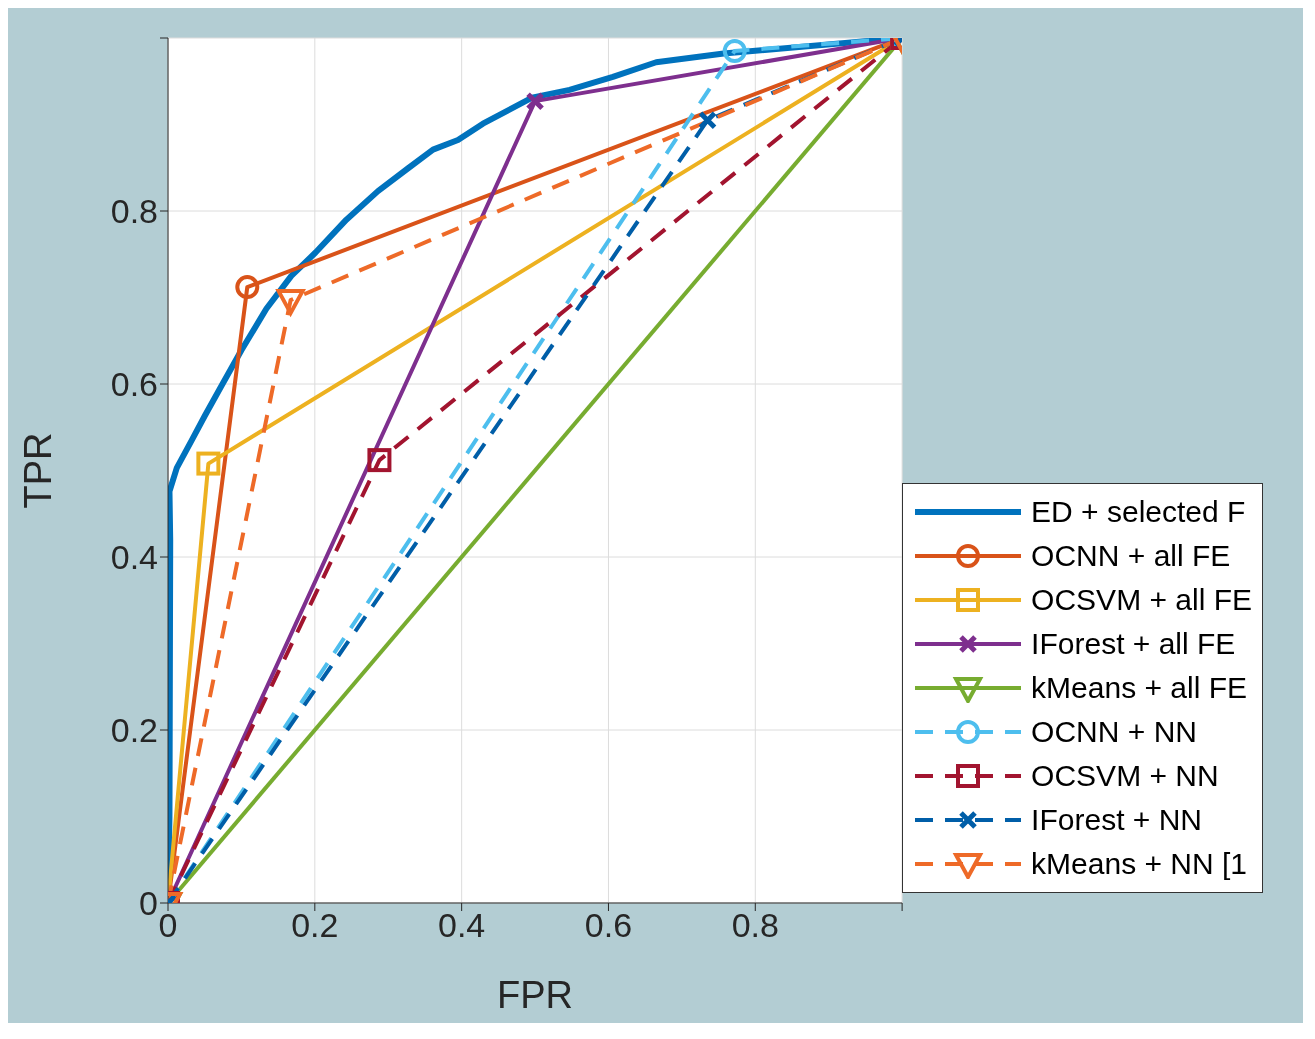 The height and width of the screenshot is (1039, 1315). What do you see at coordinates (134, 557) in the screenshot?
I see `y-tick-label: 0.4` at bounding box center [134, 557].